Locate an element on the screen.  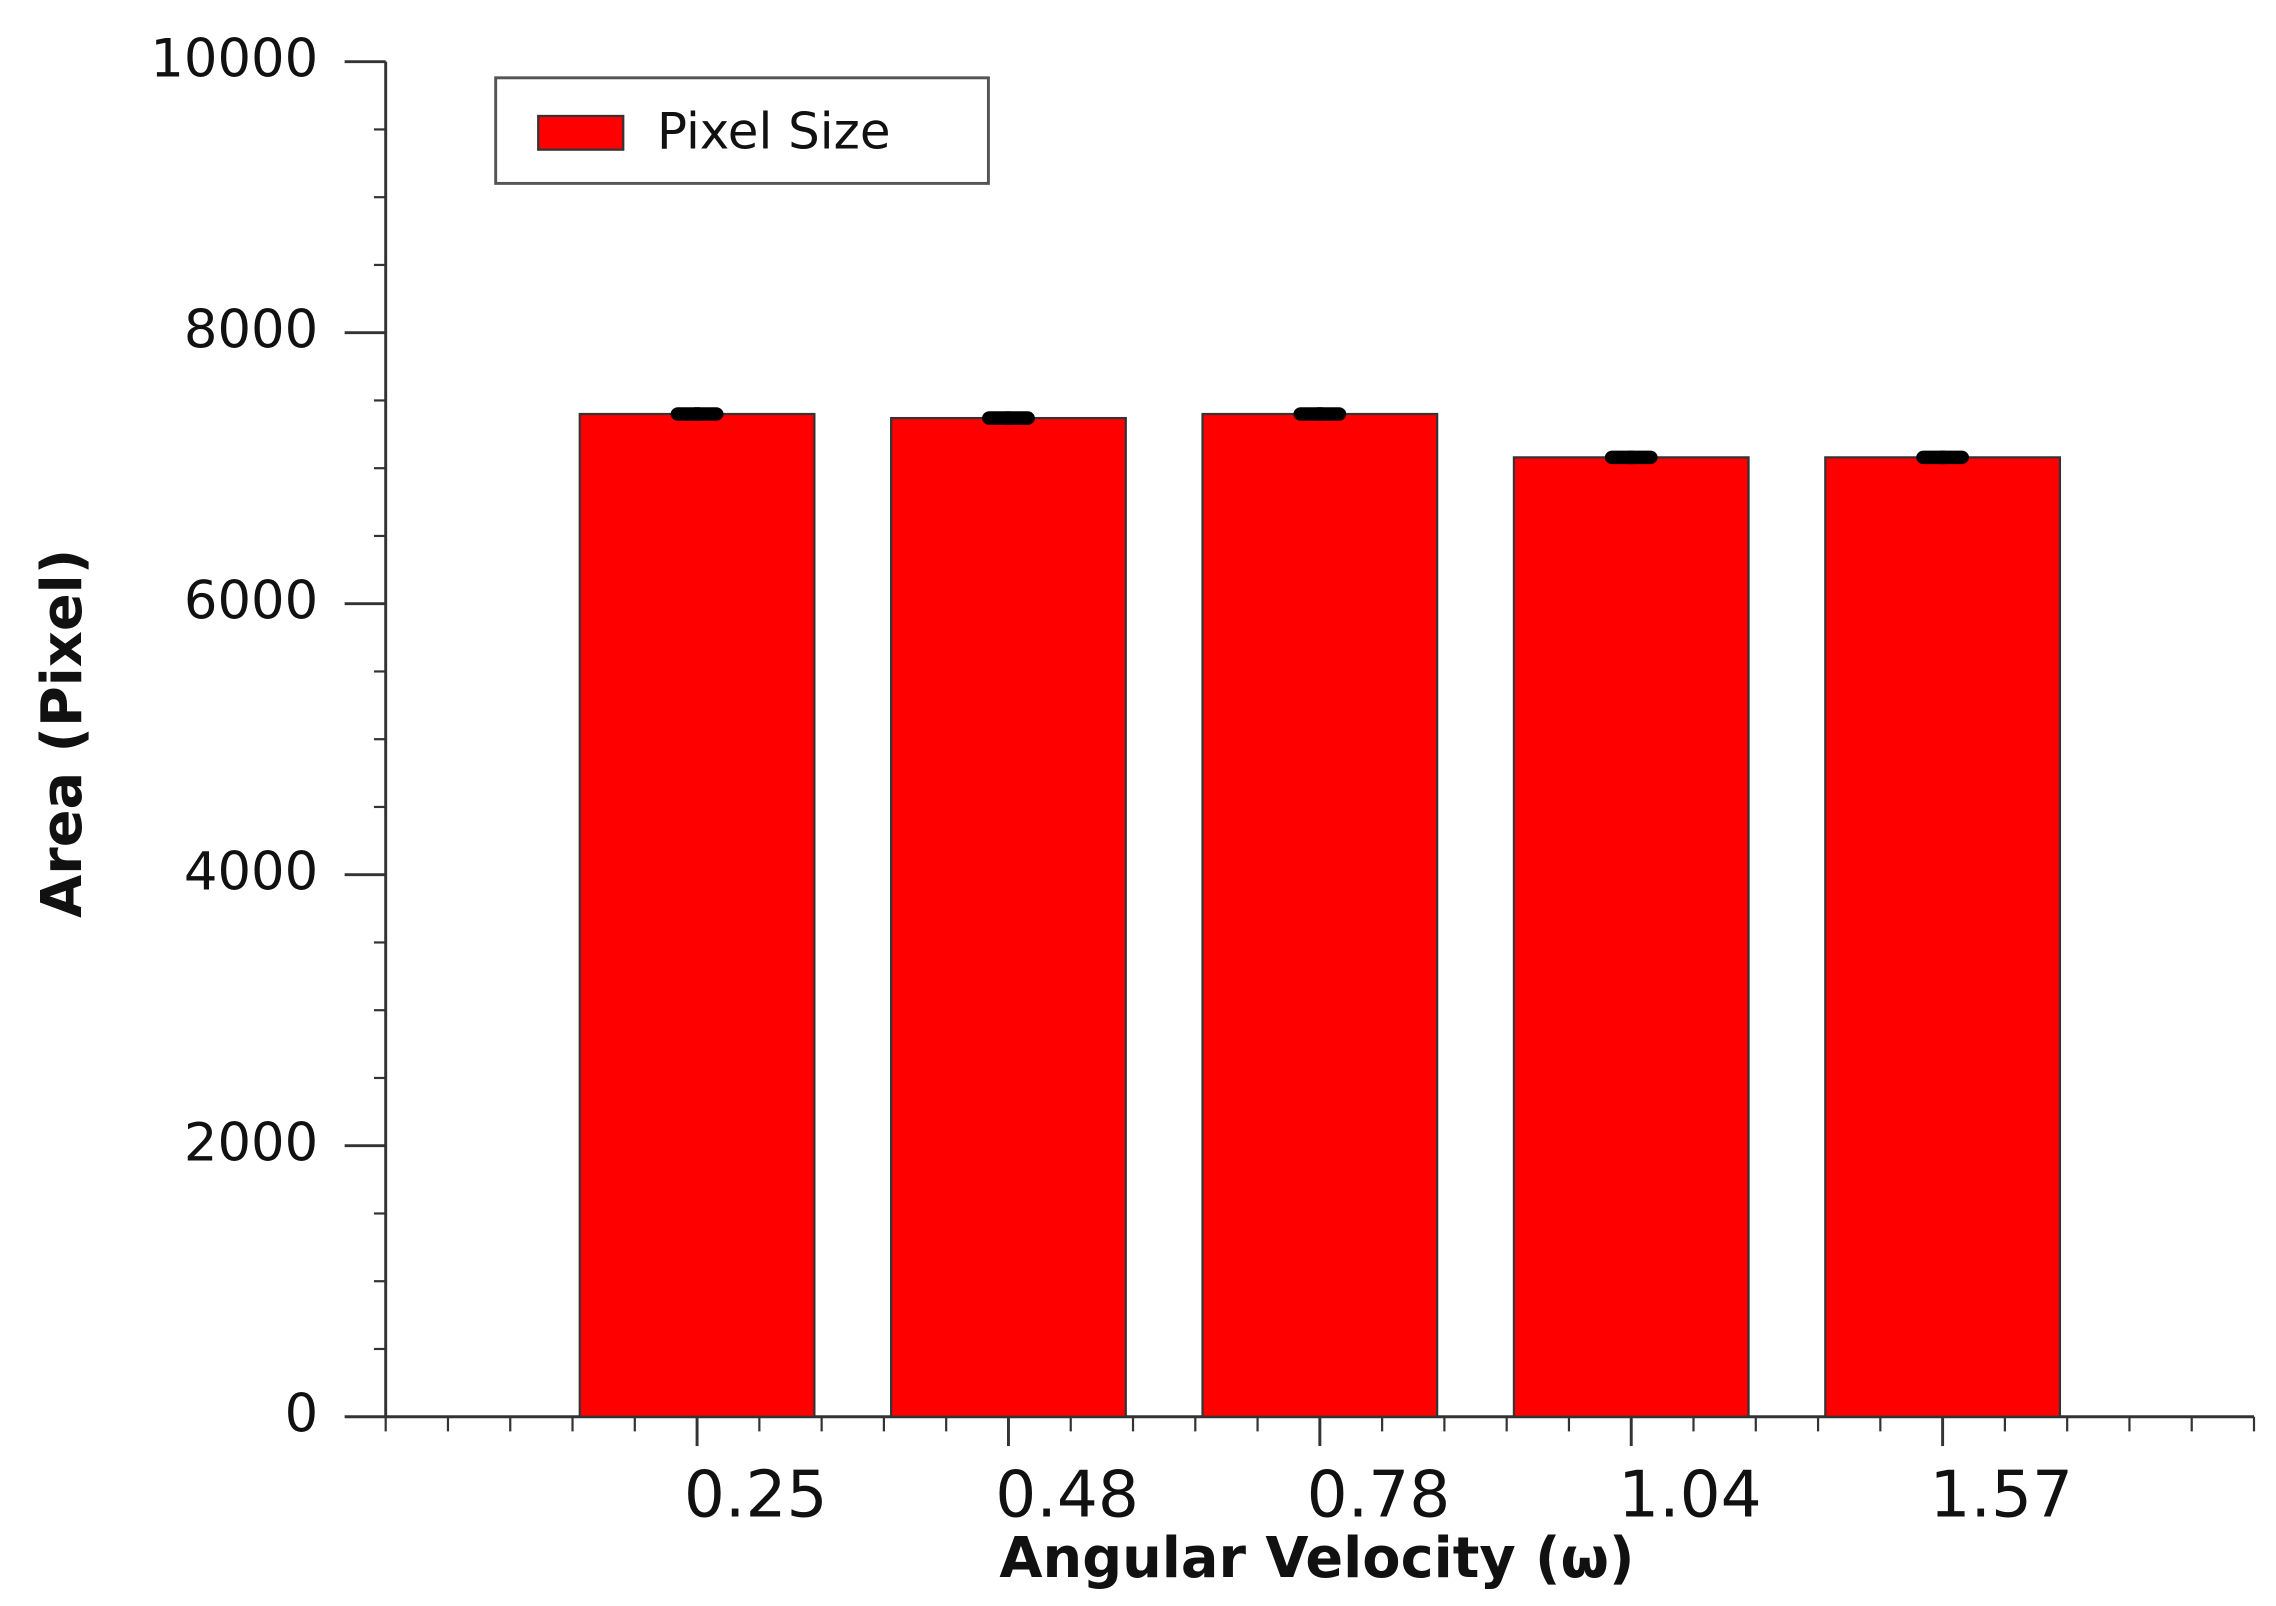
x-axis-label: Angular Velocity (ω) is located at coordinates (1316, 1558).